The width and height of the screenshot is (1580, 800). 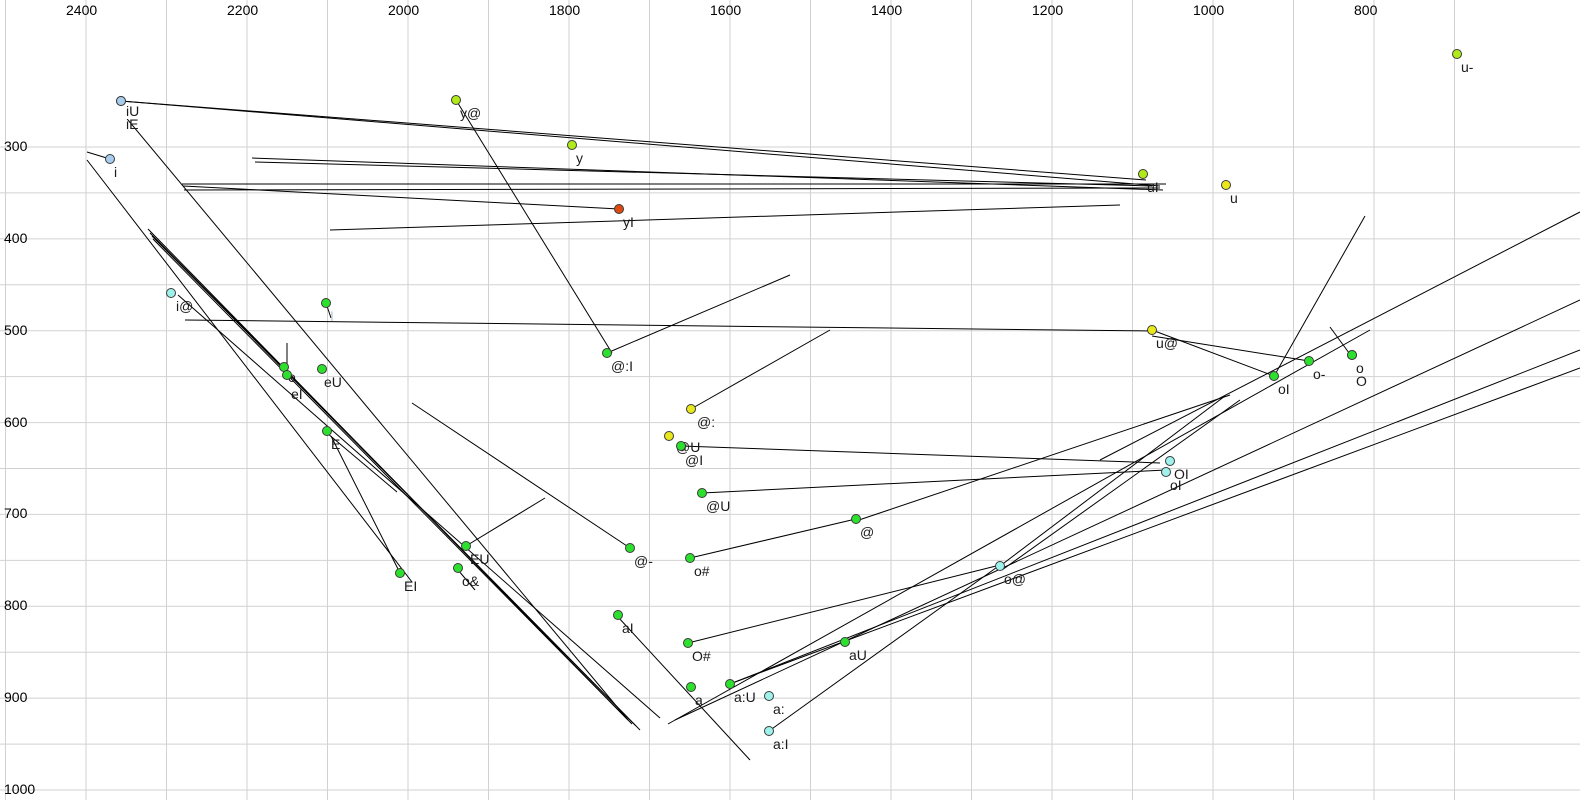 I want to click on x-axis-tick: 800, so click(x=1366, y=10).